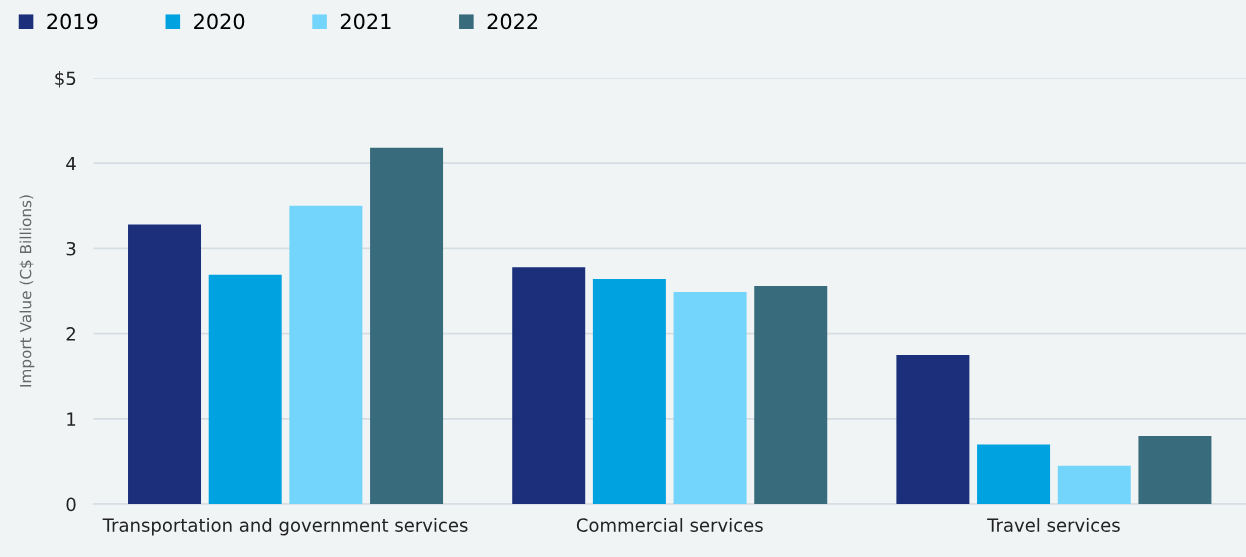  I want to click on legend-label: 2021, so click(365, 21).